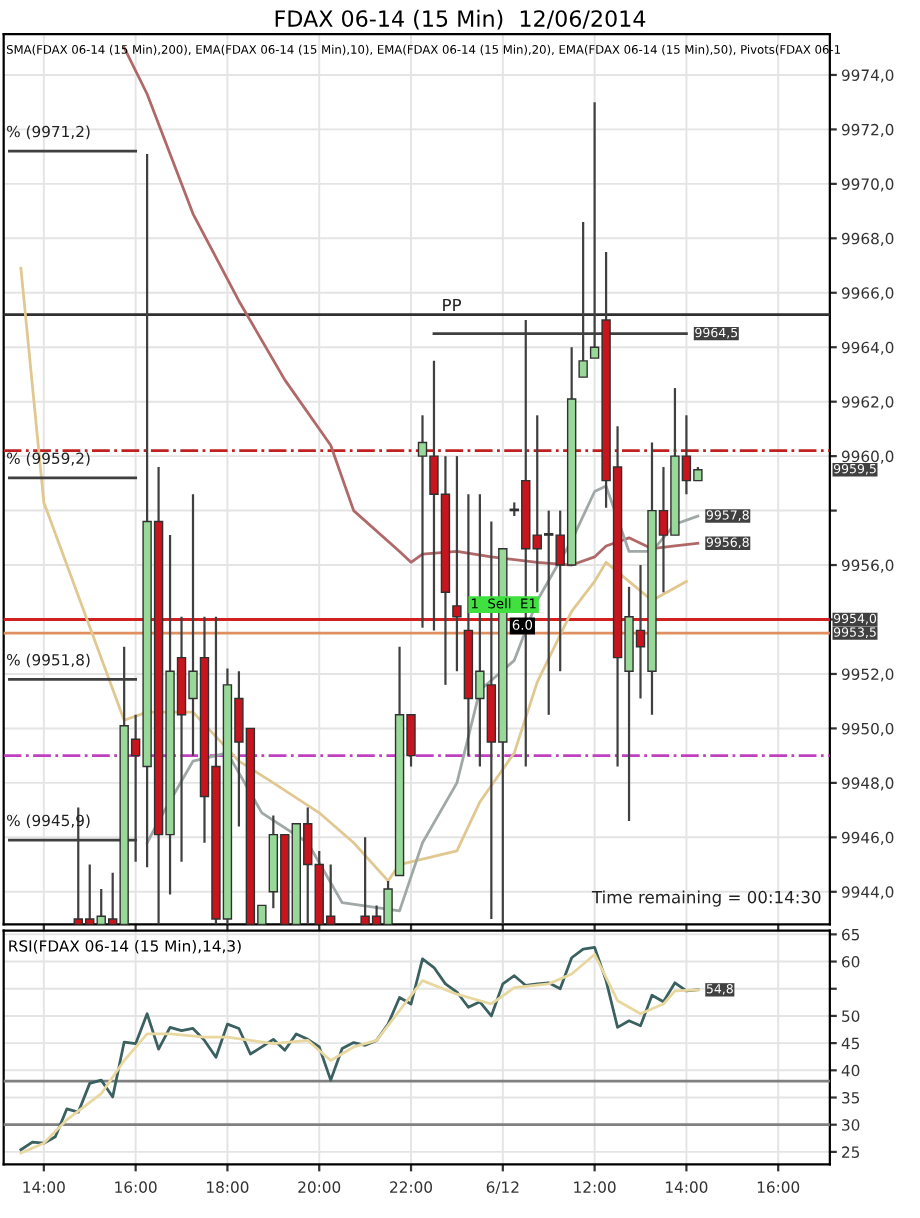  I want to click on chart-title: FDAX 06-14 (15 Min) 12/06/2014, so click(460, 19).